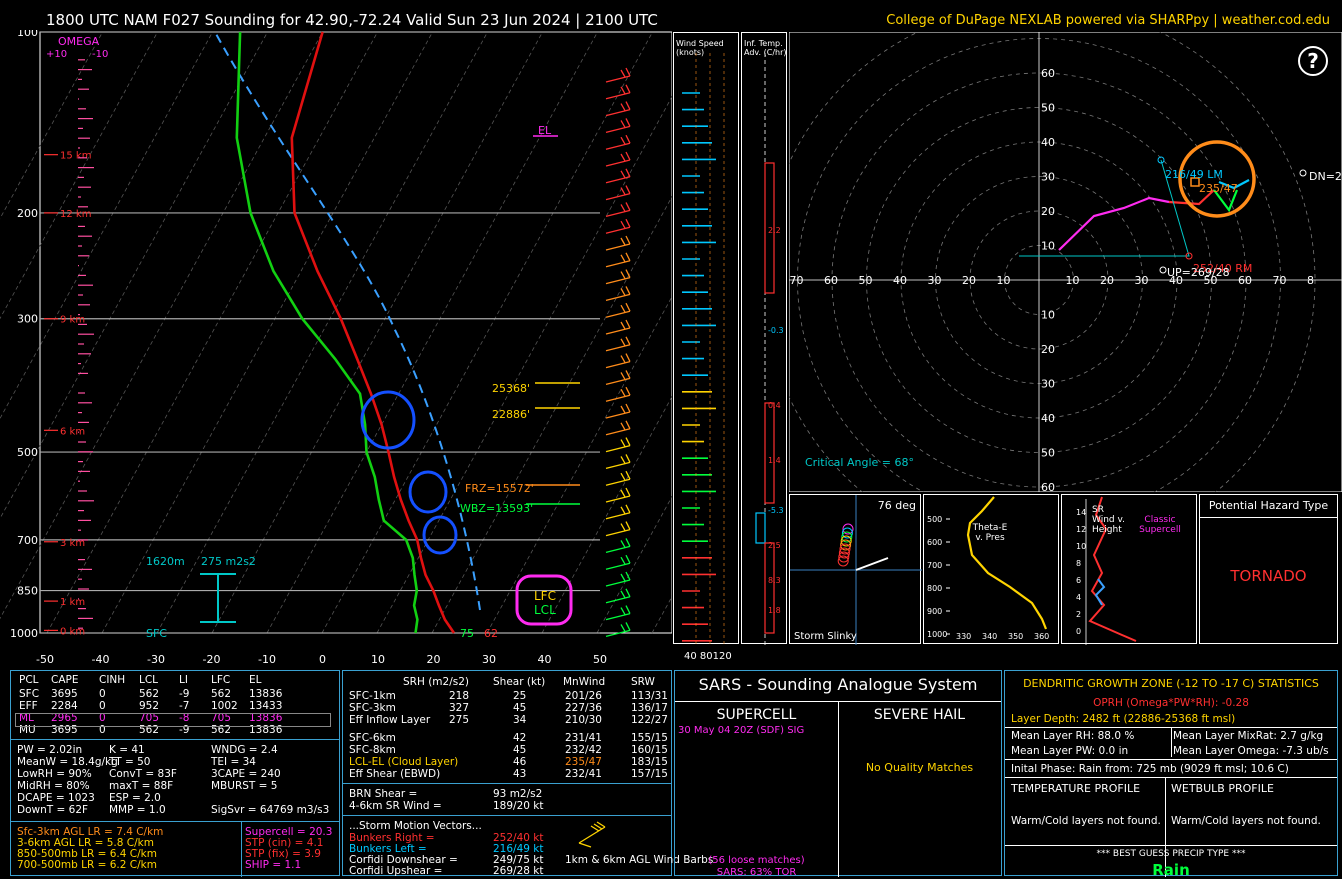 This screenshot has height=879, width=1342. I want to click on kinematics-cell: 327, so click(459, 708).